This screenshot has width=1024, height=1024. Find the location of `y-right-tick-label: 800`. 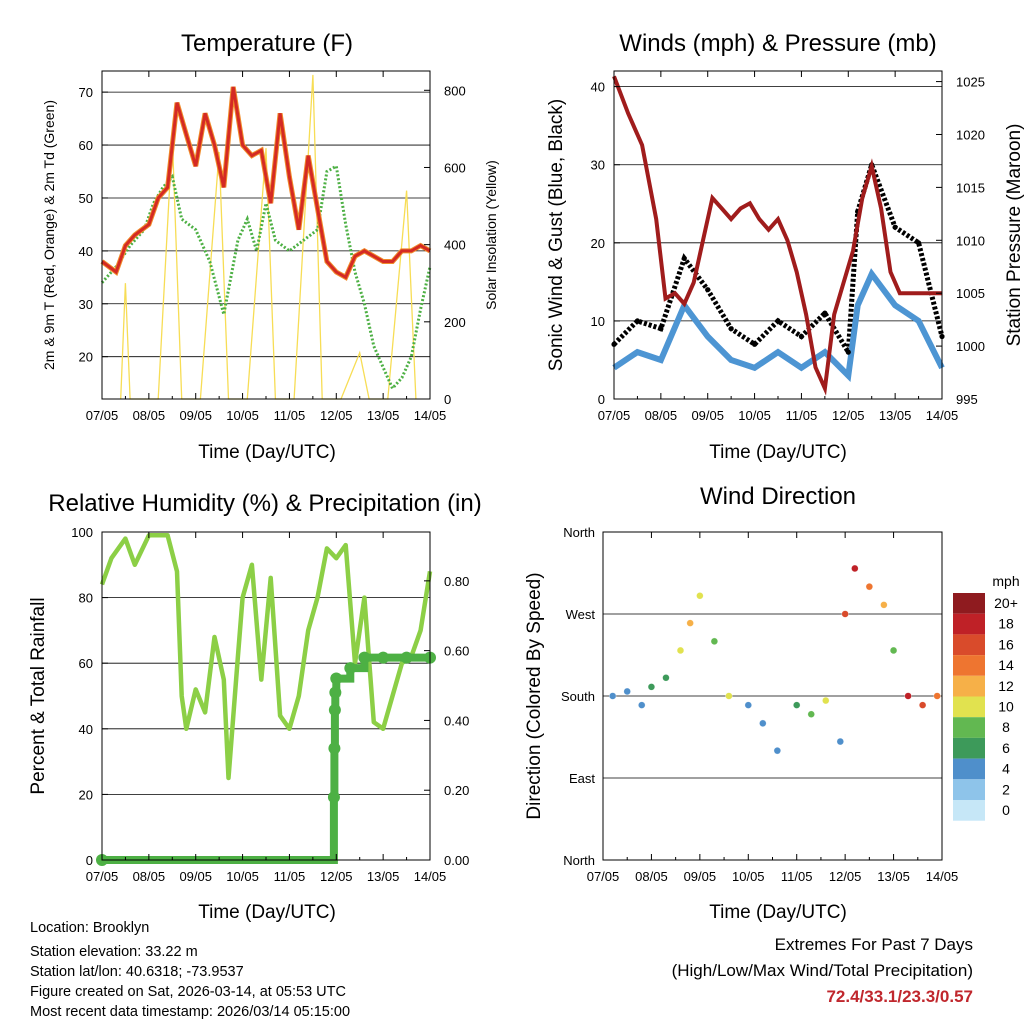

y-right-tick-label: 800 is located at coordinates (455, 90).